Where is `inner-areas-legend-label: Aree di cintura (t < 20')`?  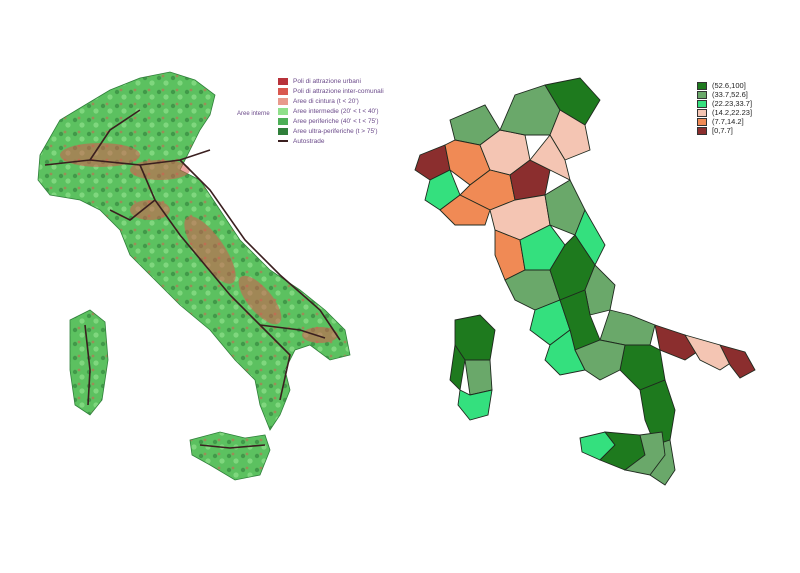
inner-areas-legend-label: Aree di cintura (t < 20') is located at coordinates (326, 101).